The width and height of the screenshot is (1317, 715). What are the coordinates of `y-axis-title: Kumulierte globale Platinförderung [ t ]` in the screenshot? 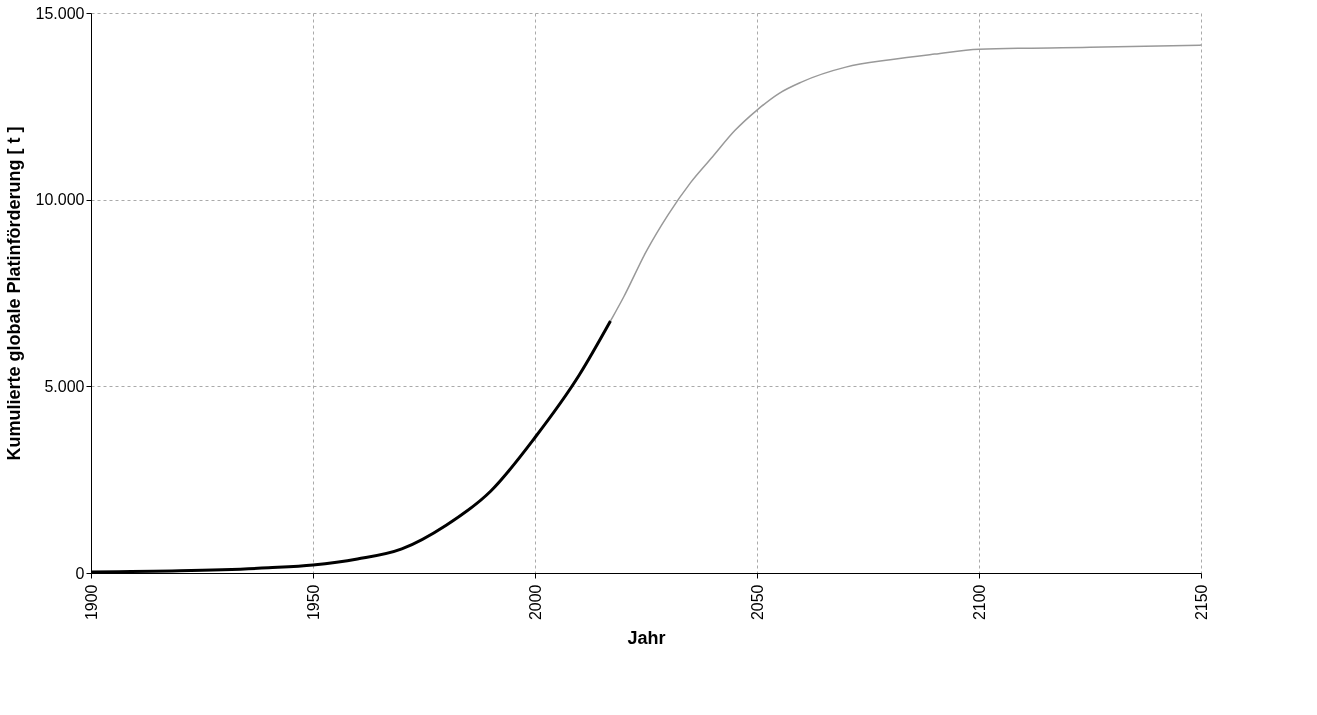 It's located at (13, 293).